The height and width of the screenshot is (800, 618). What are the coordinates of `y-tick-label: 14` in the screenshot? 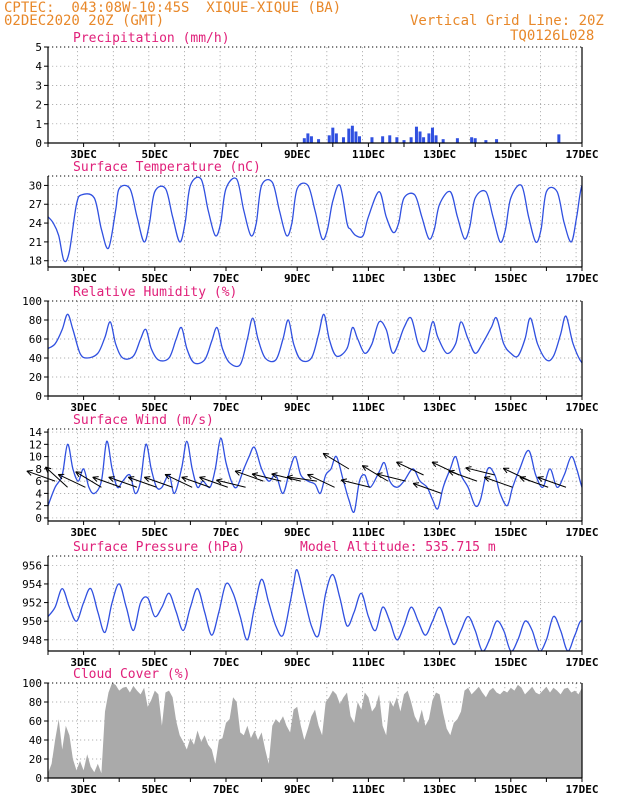 It's located at (36, 432).